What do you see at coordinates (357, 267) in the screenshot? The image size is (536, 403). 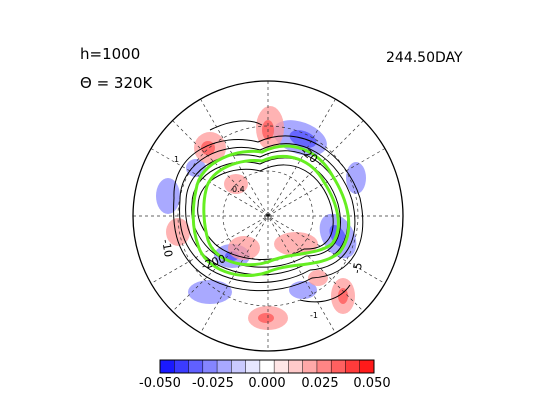 I see `contour-label: -5` at bounding box center [357, 267].